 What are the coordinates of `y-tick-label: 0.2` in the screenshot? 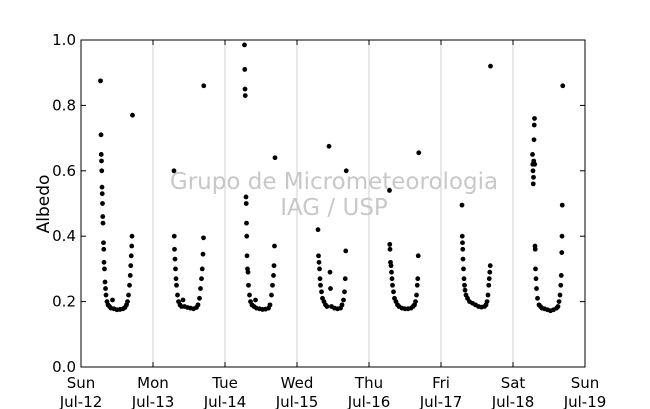 It's located at (64, 302).